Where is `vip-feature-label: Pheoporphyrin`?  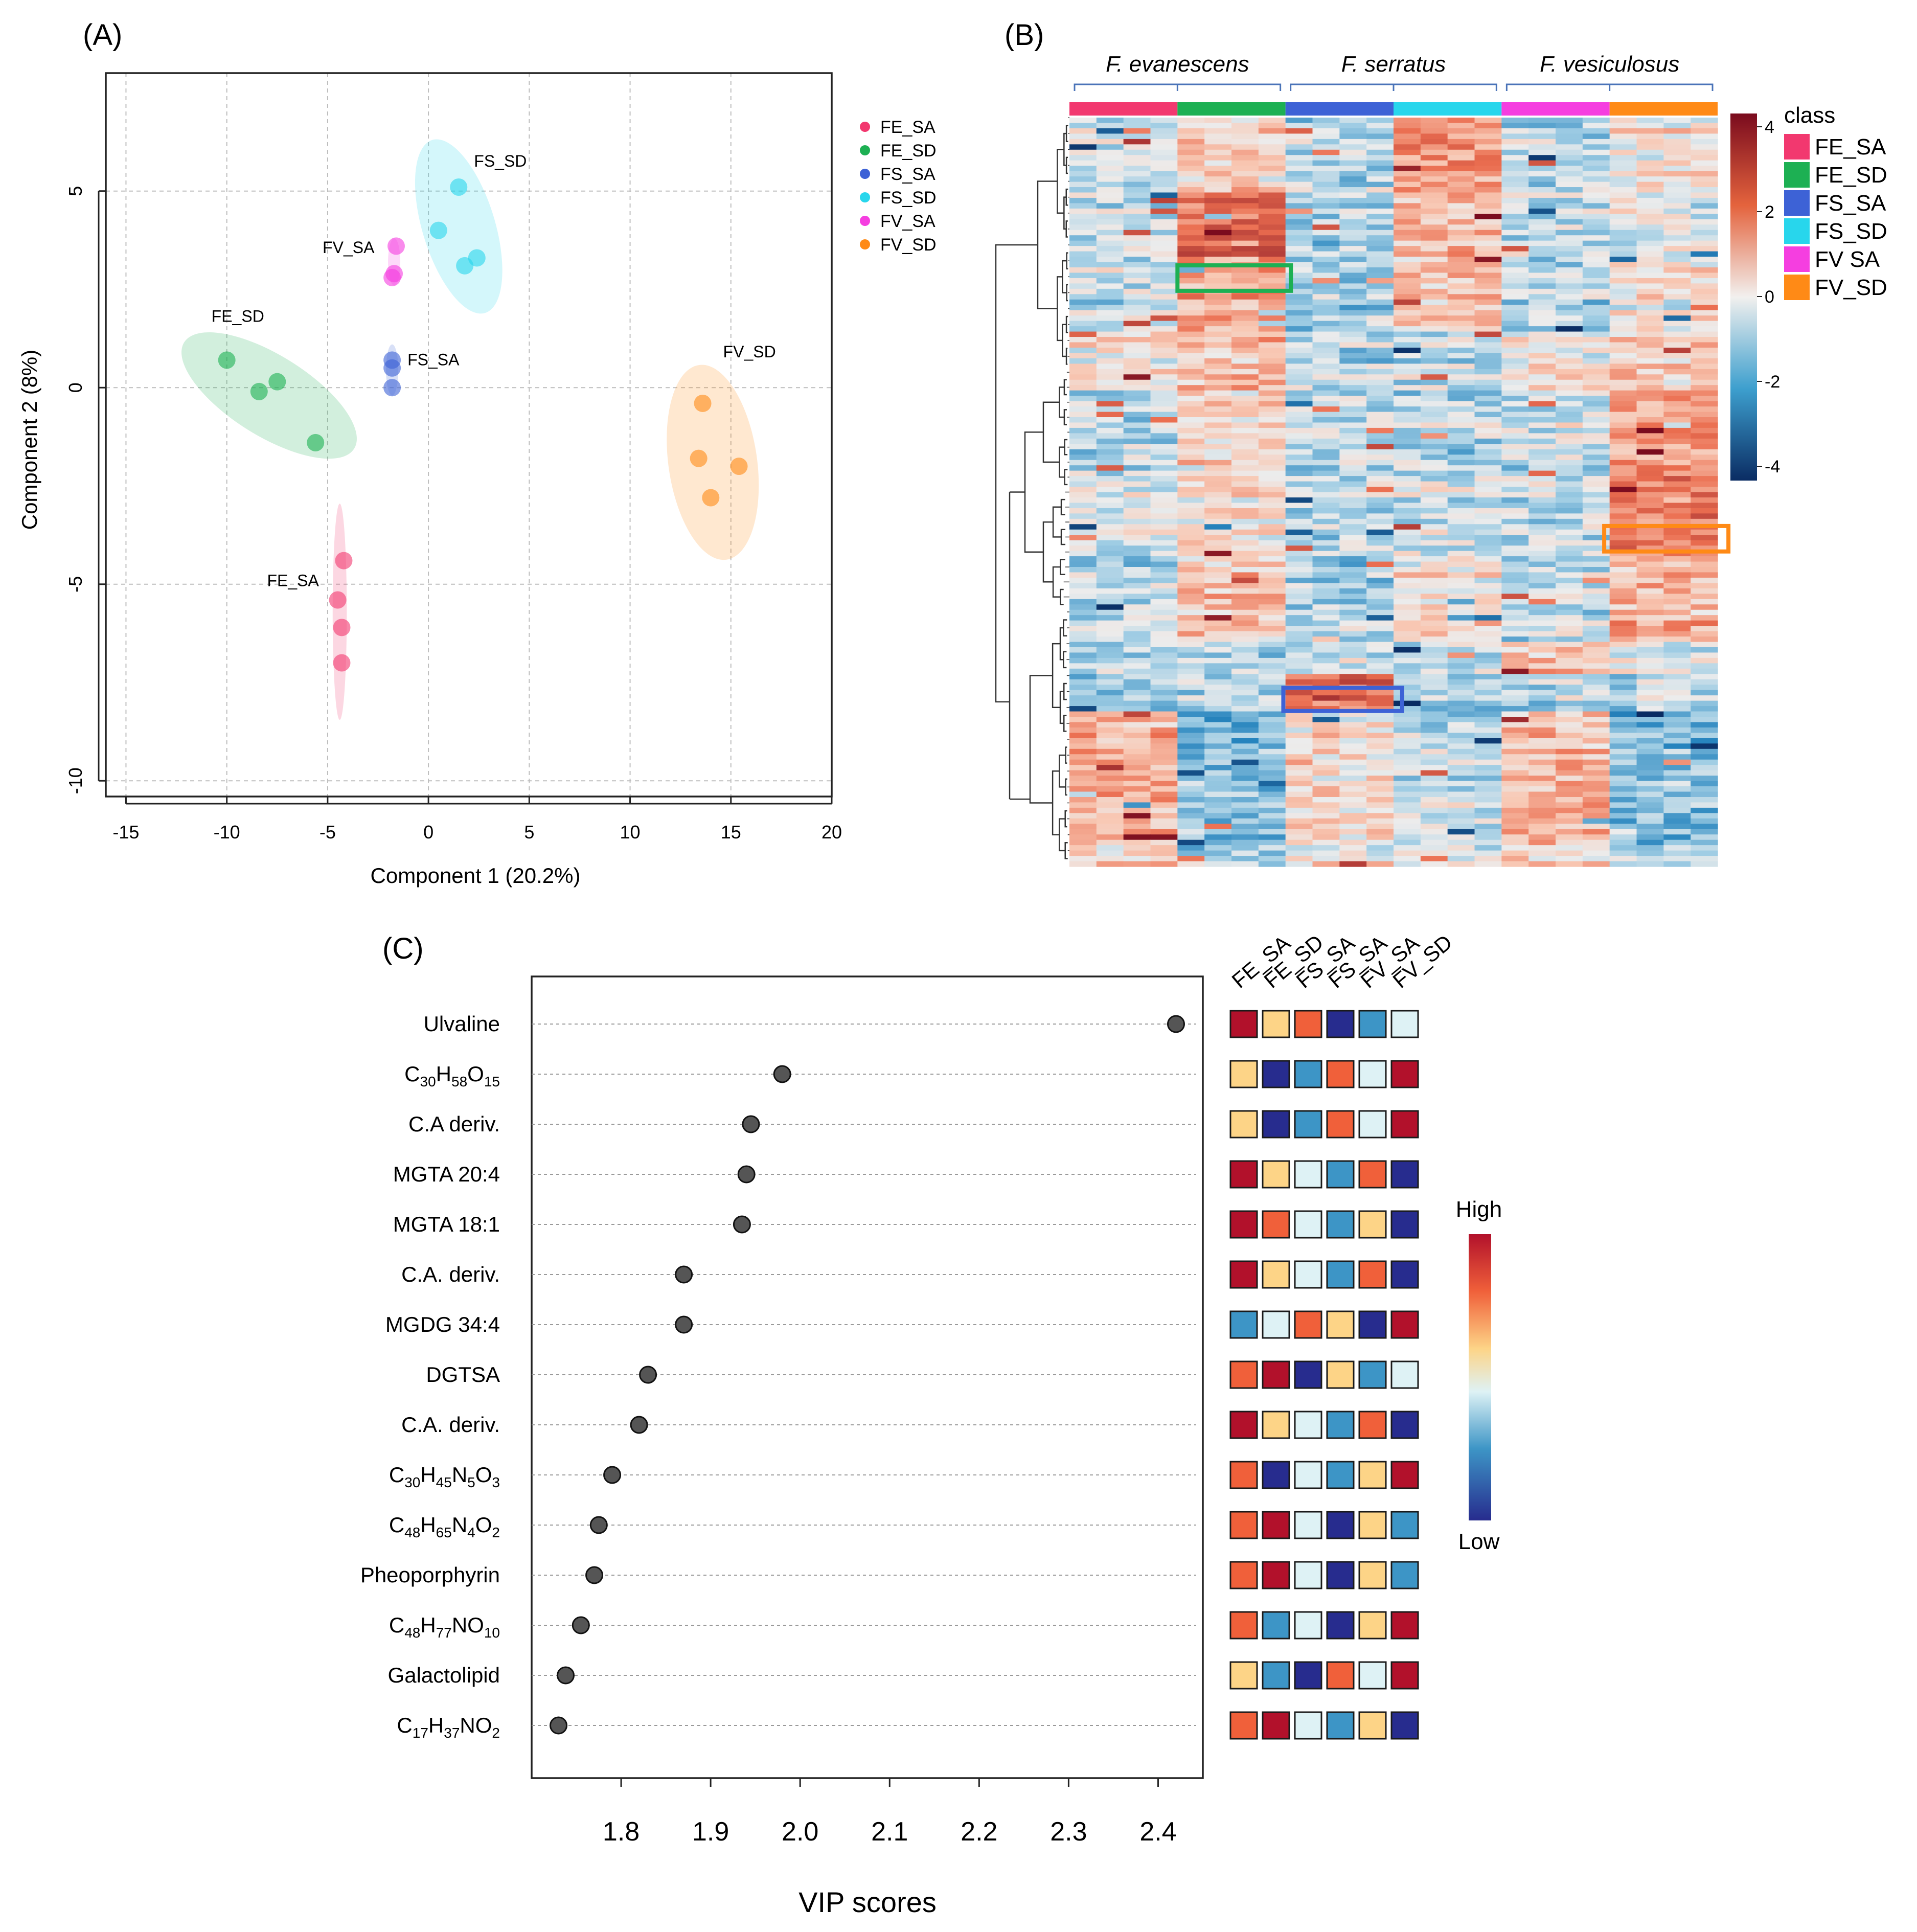 vip-feature-label: Pheoporphyrin is located at coordinates (430, 1575).